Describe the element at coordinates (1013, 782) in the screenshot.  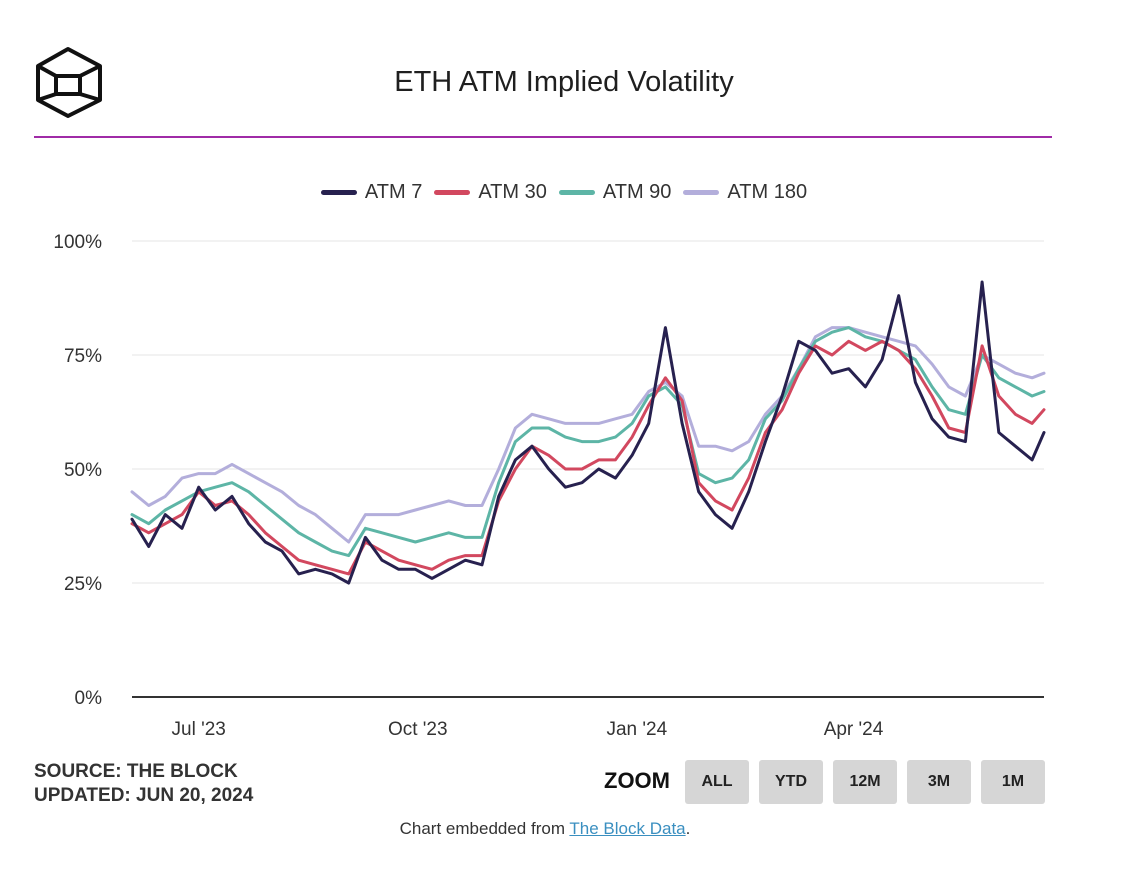
I see `zoom-1m-button: 1M` at that location.